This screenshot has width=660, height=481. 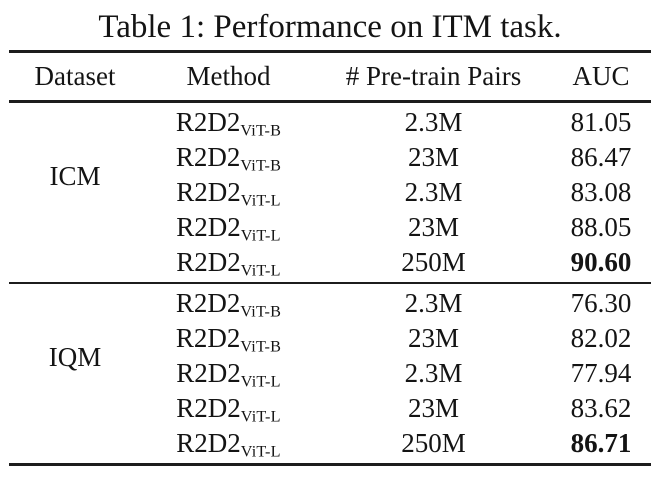 What do you see at coordinates (601, 262) in the screenshot?
I see `auc-cell: 90.60` at bounding box center [601, 262].